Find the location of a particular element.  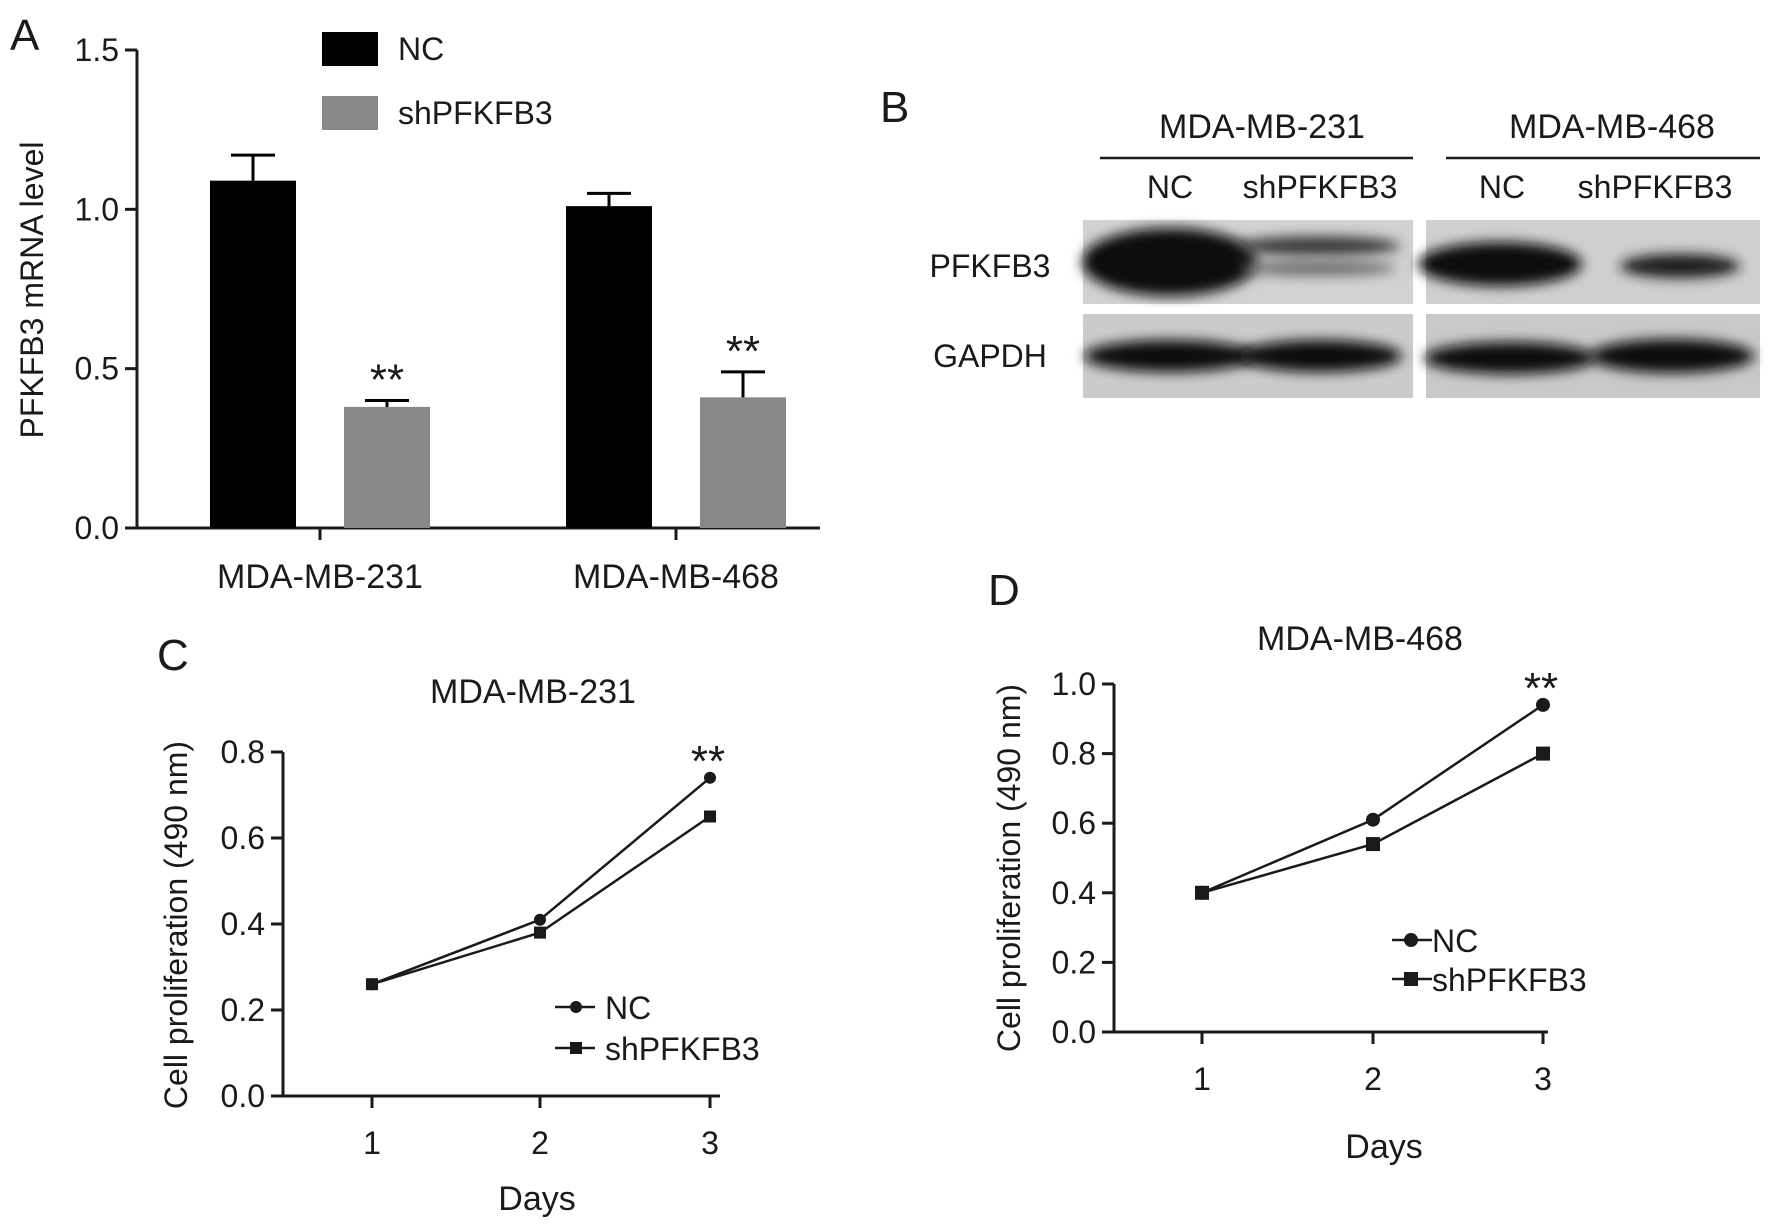

chart-c-x-label: Days is located at coordinates (536, 1199).